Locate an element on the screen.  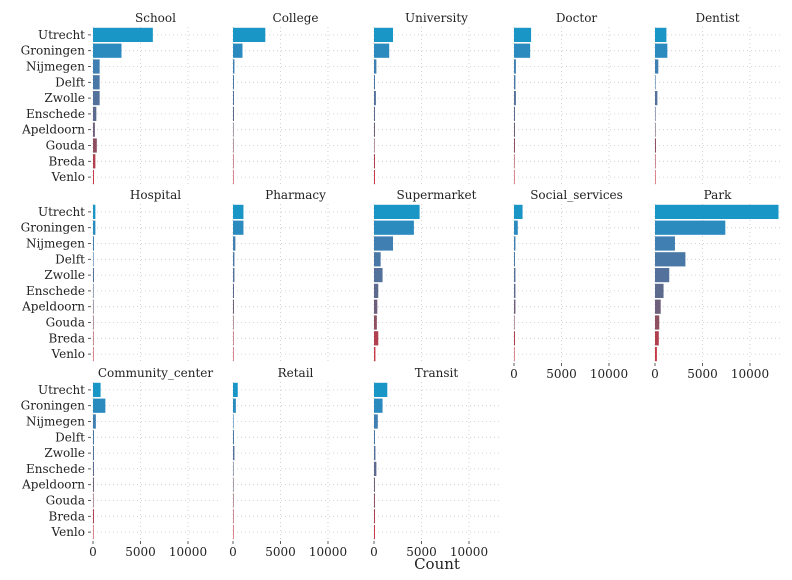
bar-social-services-nijmegen is located at coordinates (515, 243).